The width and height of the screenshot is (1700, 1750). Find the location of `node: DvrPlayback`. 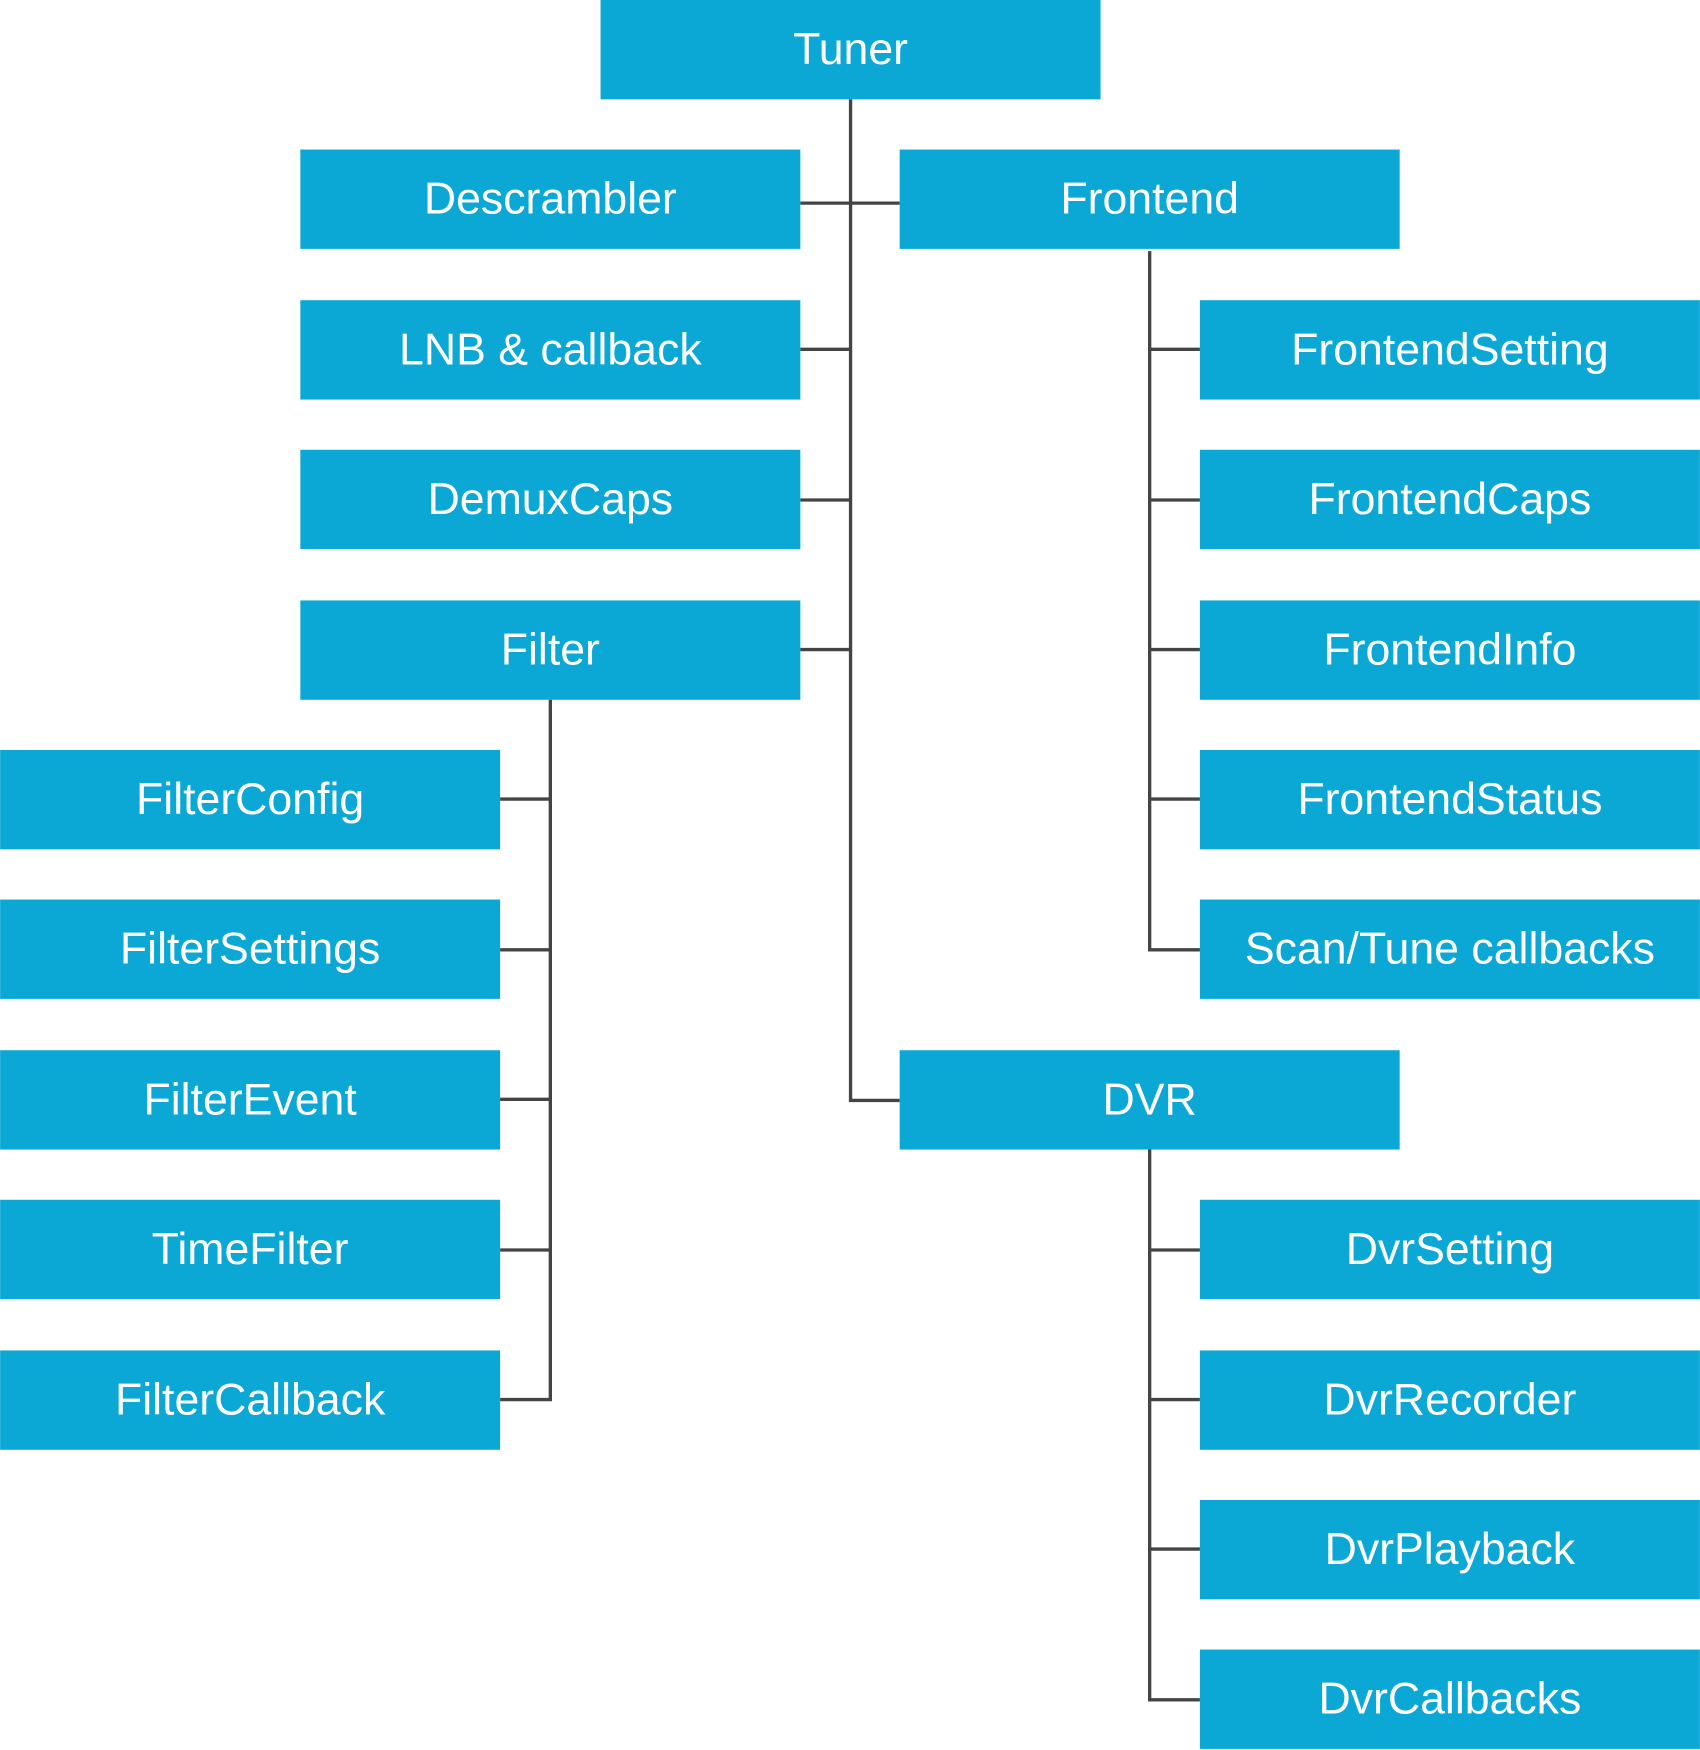

node: DvrPlayback is located at coordinates (1449, 1550).